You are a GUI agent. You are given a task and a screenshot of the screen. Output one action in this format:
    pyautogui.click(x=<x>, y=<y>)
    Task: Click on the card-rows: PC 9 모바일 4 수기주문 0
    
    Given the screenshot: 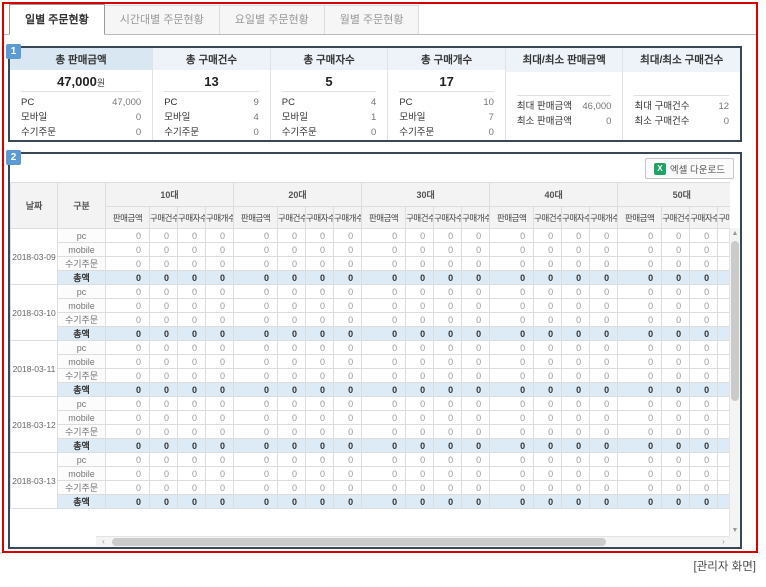 What is the action you would take?
    pyautogui.click(x=211, y=116)
    